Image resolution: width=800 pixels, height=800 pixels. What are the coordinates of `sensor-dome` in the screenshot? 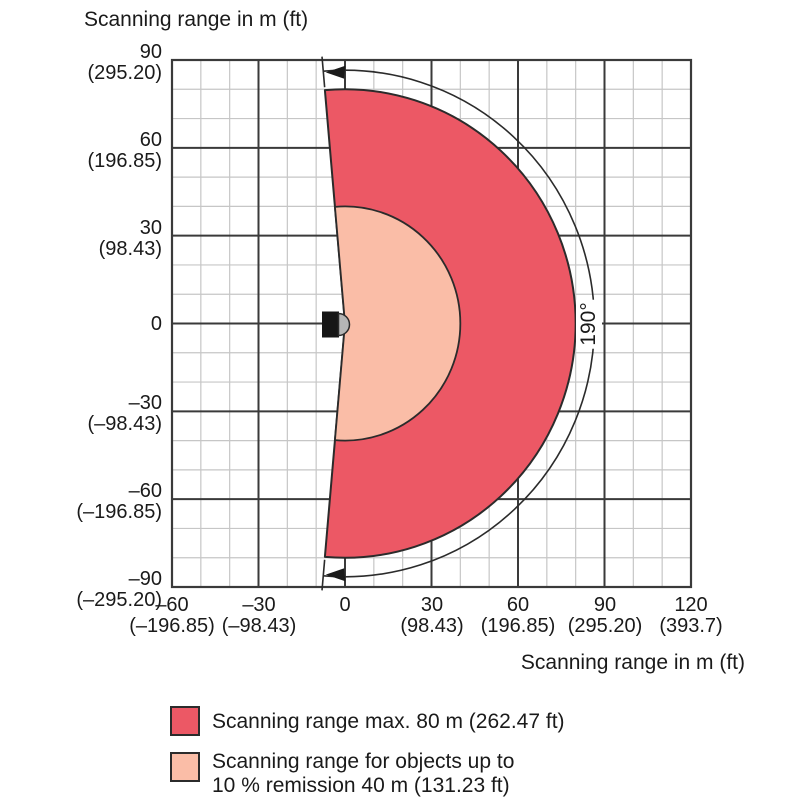 It's located at (344, 324).